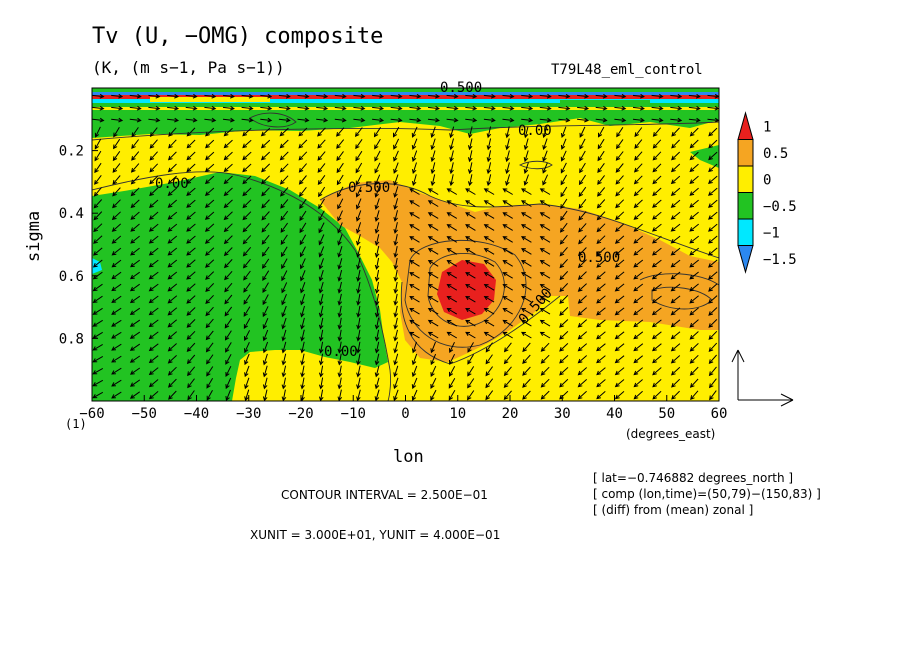  Describe the element at coordinates (707, 494) in the screenshot. I see `info-composite: [ comp (lon,time)=(50,79)−(150,83) ]` at that location.